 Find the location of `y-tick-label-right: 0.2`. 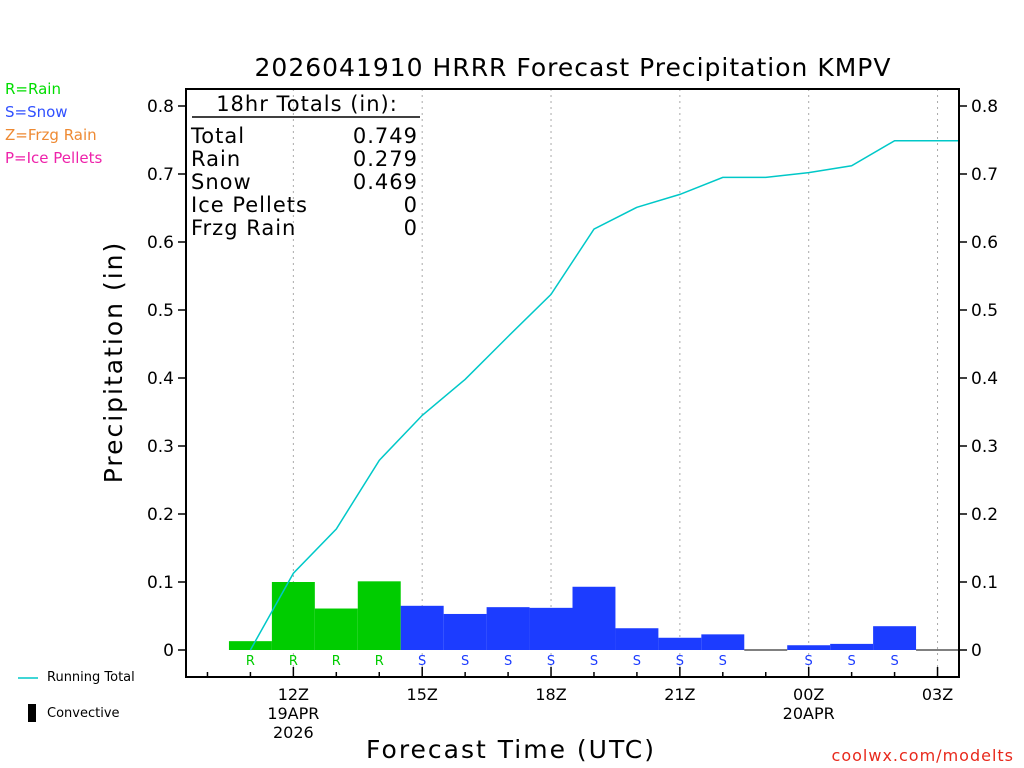

y-tick-label-right: 0.2 is located at coordinates (984, 515).